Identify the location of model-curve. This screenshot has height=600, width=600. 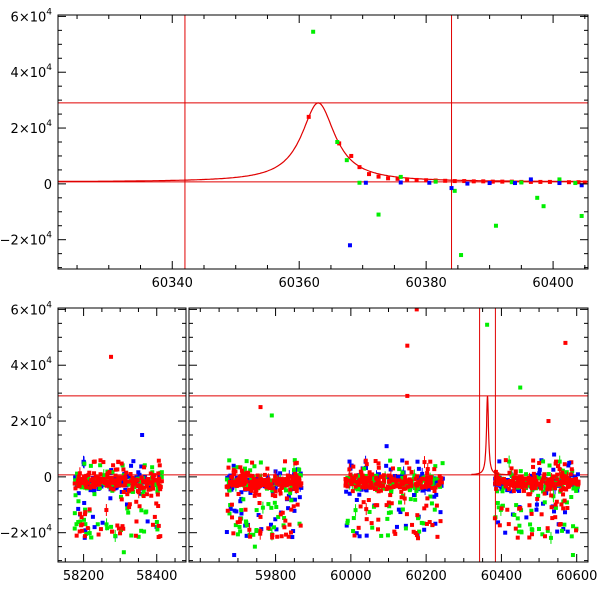
(323, 142).